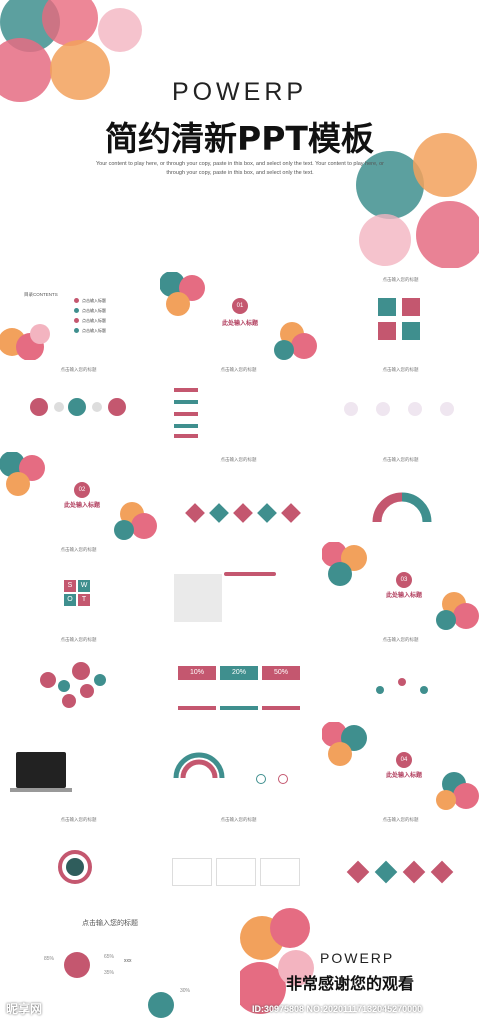  I want to click on slide-section-01: 01 此处输入标题, so click(238, 316).